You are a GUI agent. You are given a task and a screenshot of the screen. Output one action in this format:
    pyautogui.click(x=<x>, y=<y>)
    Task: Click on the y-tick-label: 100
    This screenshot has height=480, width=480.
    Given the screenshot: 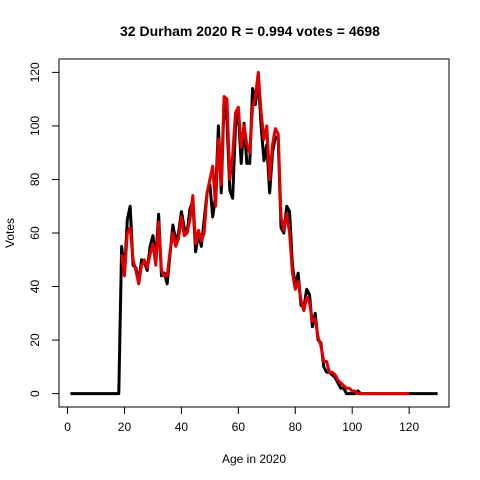 What is the action you would take?
    pyautogui.click(x=35, y=126)
    